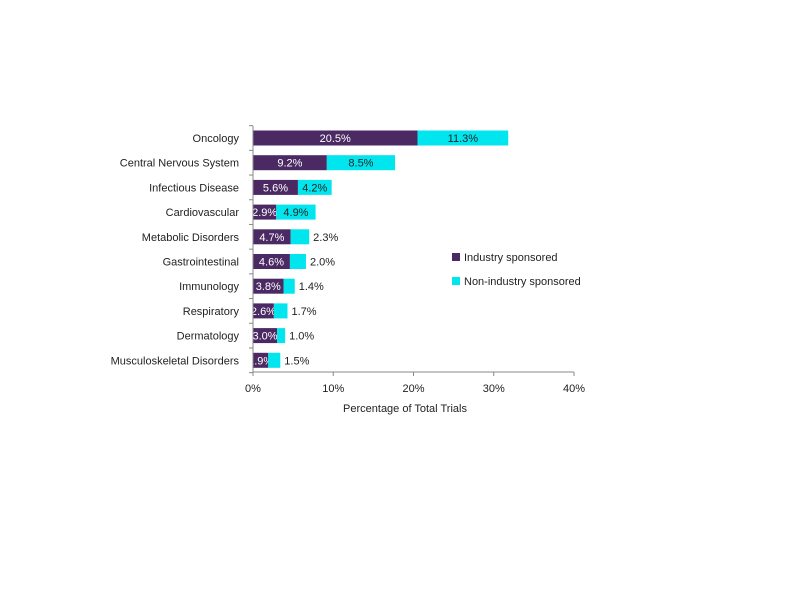 Image resolution: width=800 pixels, height=600 pixels. I want to click on data-label: 1.0%, so click(301, 337).